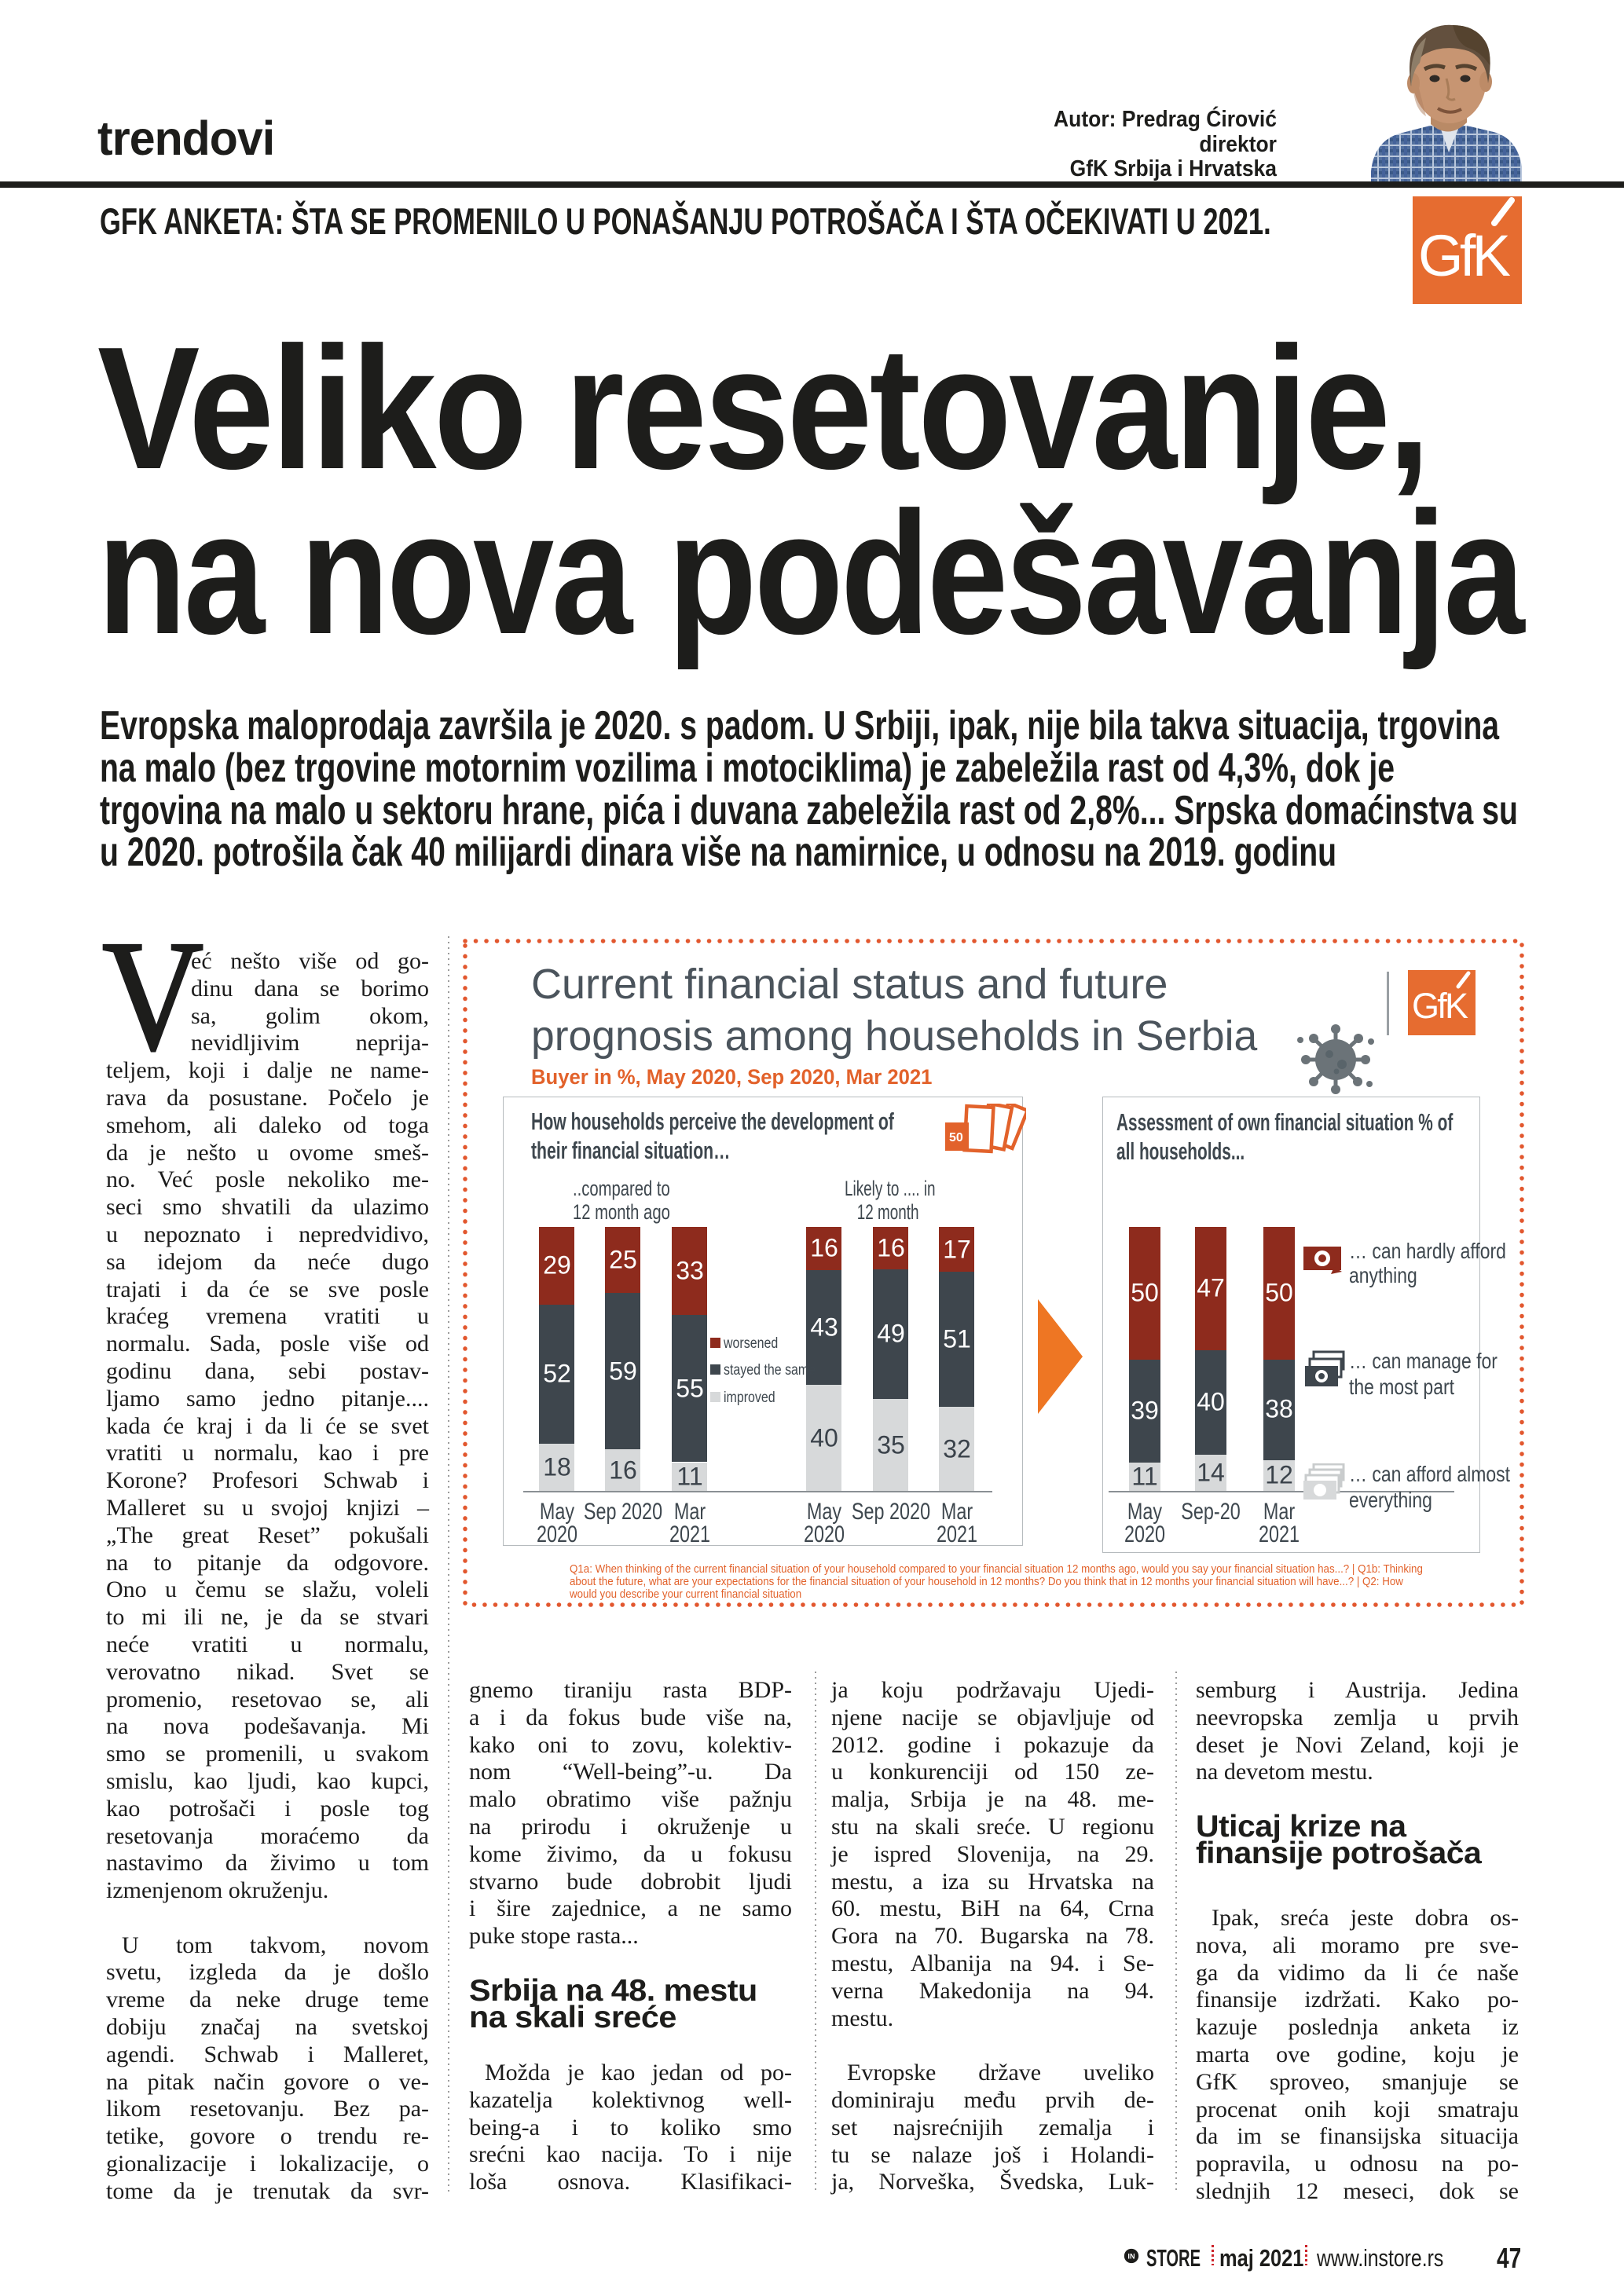  I want to click on svg-text: 50, so click(956, 1137).